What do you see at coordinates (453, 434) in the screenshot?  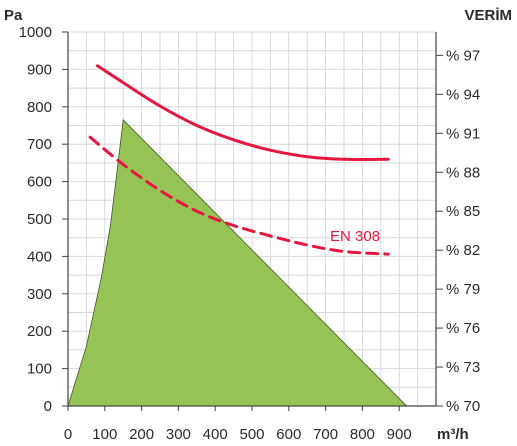 I see `x-axis-label: m³/h` at bounding box center [453, 434].